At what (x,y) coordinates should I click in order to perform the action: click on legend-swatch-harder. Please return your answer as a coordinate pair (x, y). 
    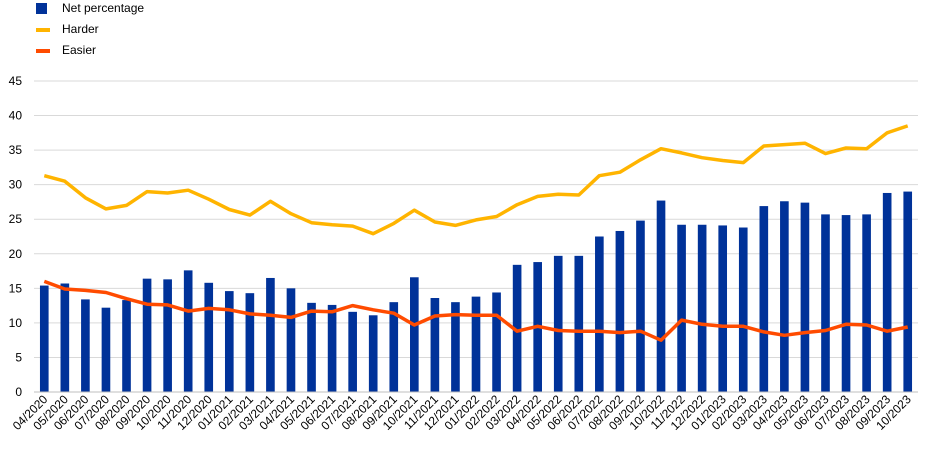
    Looking at the image, I should click on (43, 30).